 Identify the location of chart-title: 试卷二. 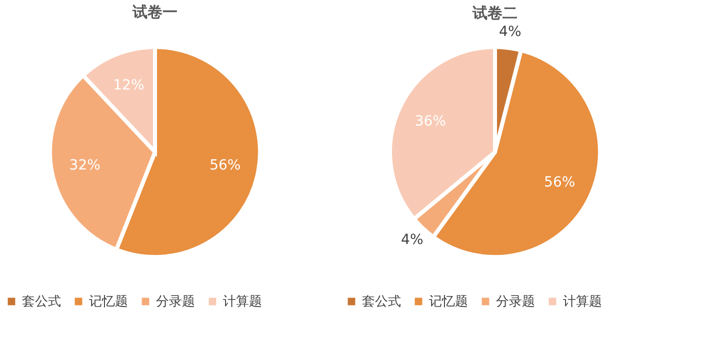
(495, 13).